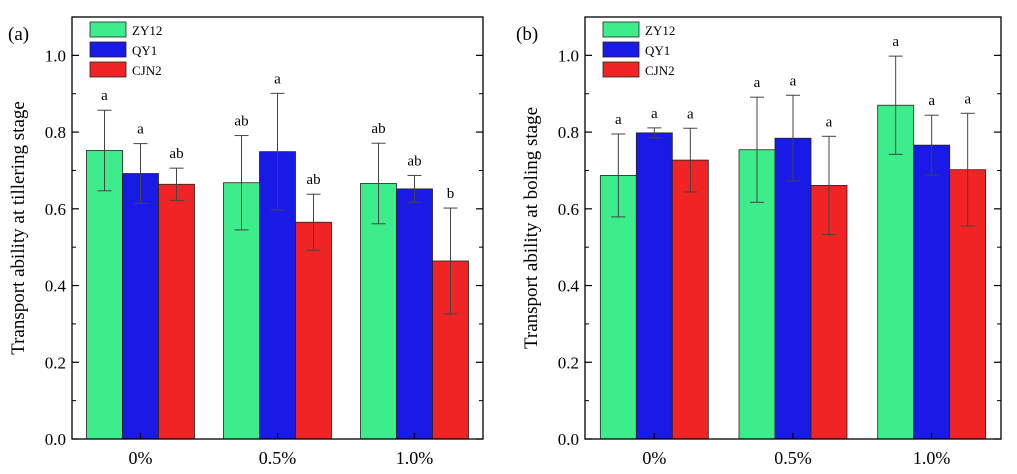  Describe the element at coordinates (18, 34) in the screenshot. I see `panel-label: (a)` at that location.